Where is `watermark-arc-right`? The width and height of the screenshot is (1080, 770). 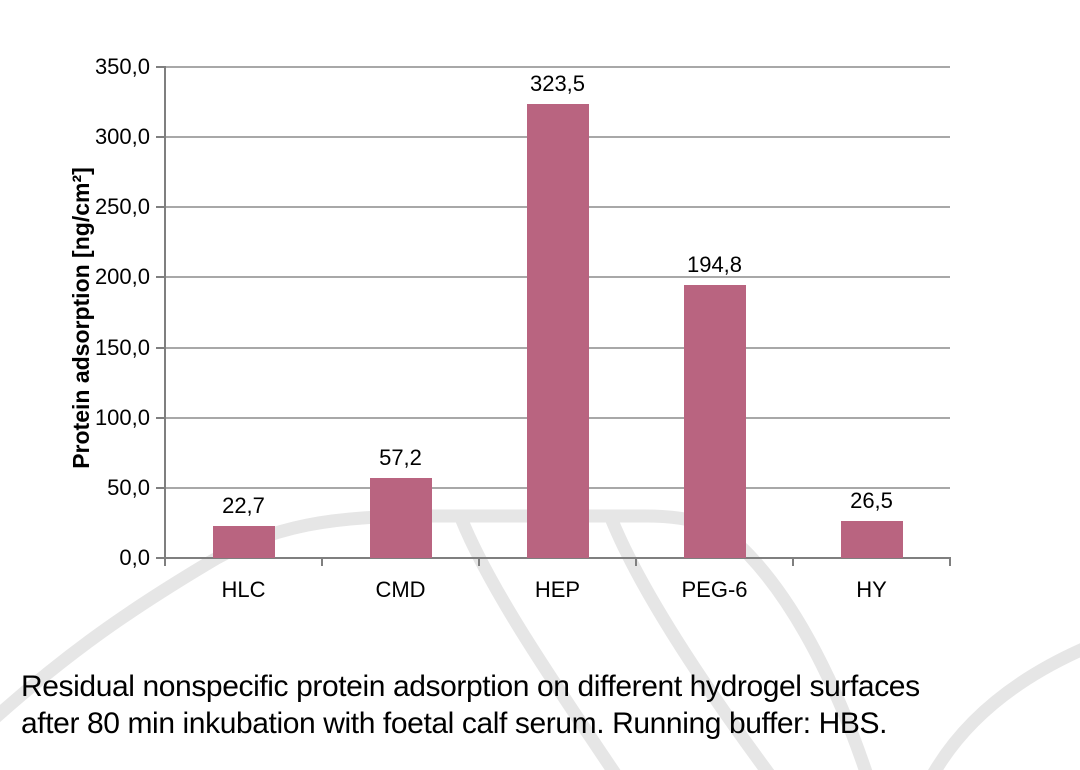 watermark-arc-right is located at coordinates (1004, 706).